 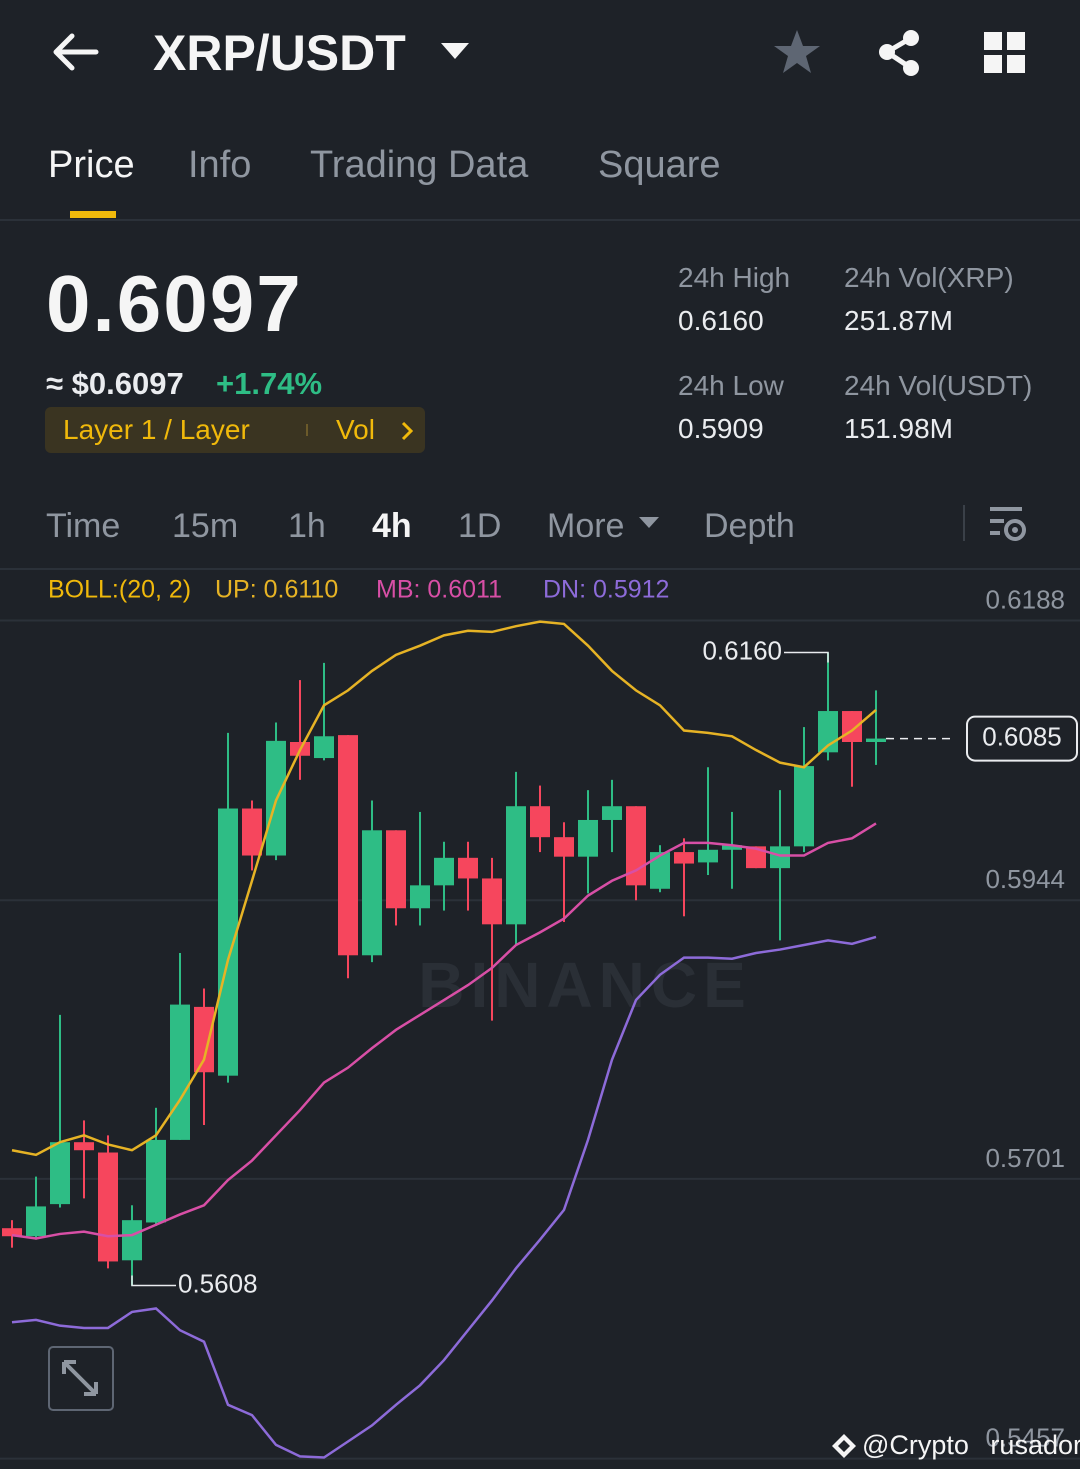 What do you see at coordinates (1025, 599) in the screenshot?
I see `y-tick-label: 0.6188` at bounding box center [1025, 599].